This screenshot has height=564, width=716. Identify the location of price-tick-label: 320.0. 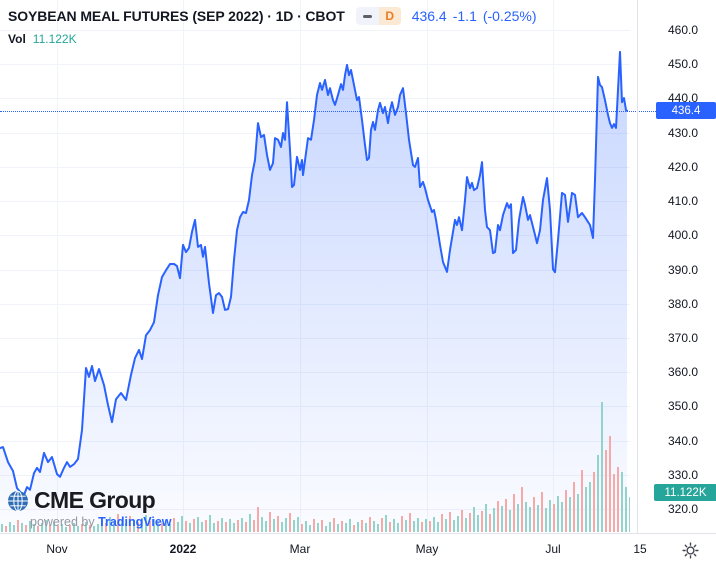
(683, 509).